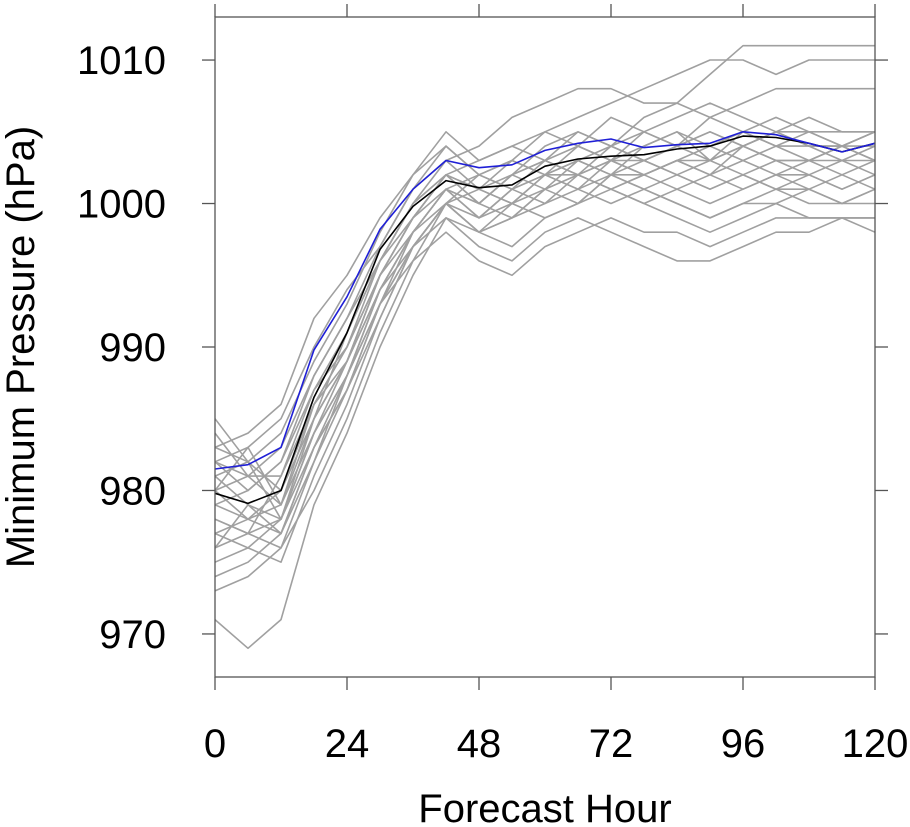 The image size is (910, 827). I want to click on x-tick-label-72: 72, so click(611, 744).